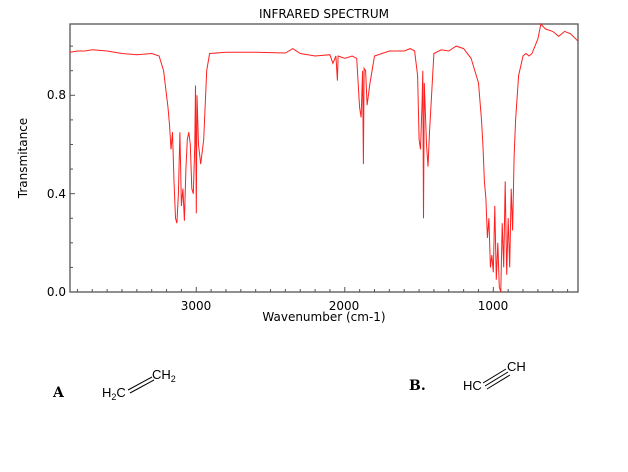 The height and width of the screenshot is (472, 628). I want to click on option-a-label: A, so click(58, 393).